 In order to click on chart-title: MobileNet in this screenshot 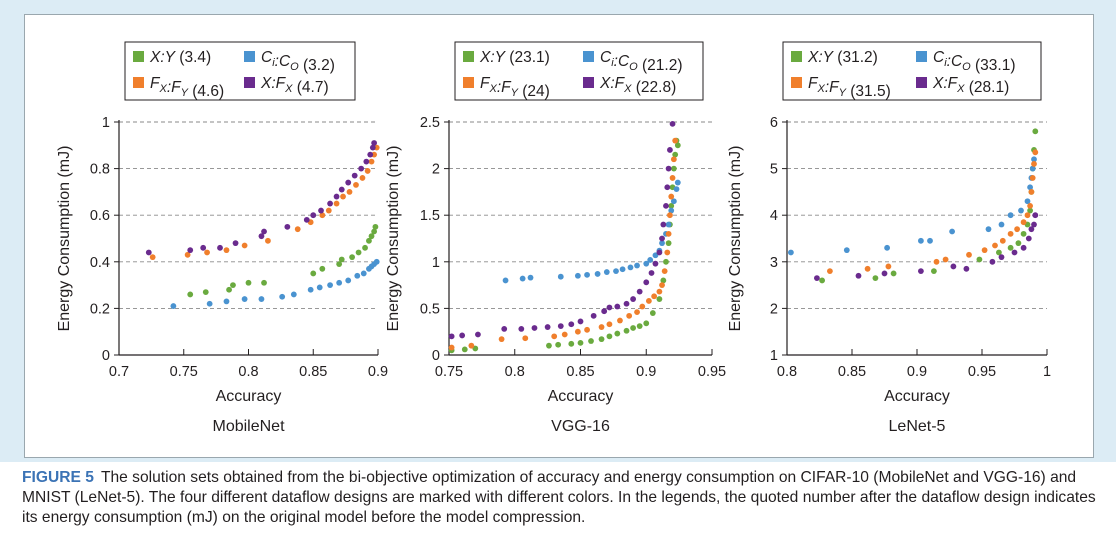, I will do `click(248, 426)`.